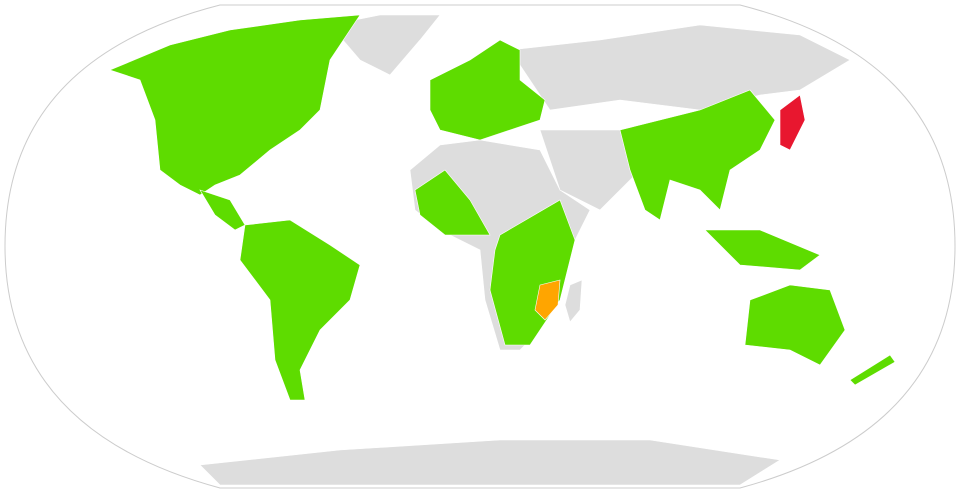 The image size is (960, 493). I want to click on south-america, so click(300, 310).